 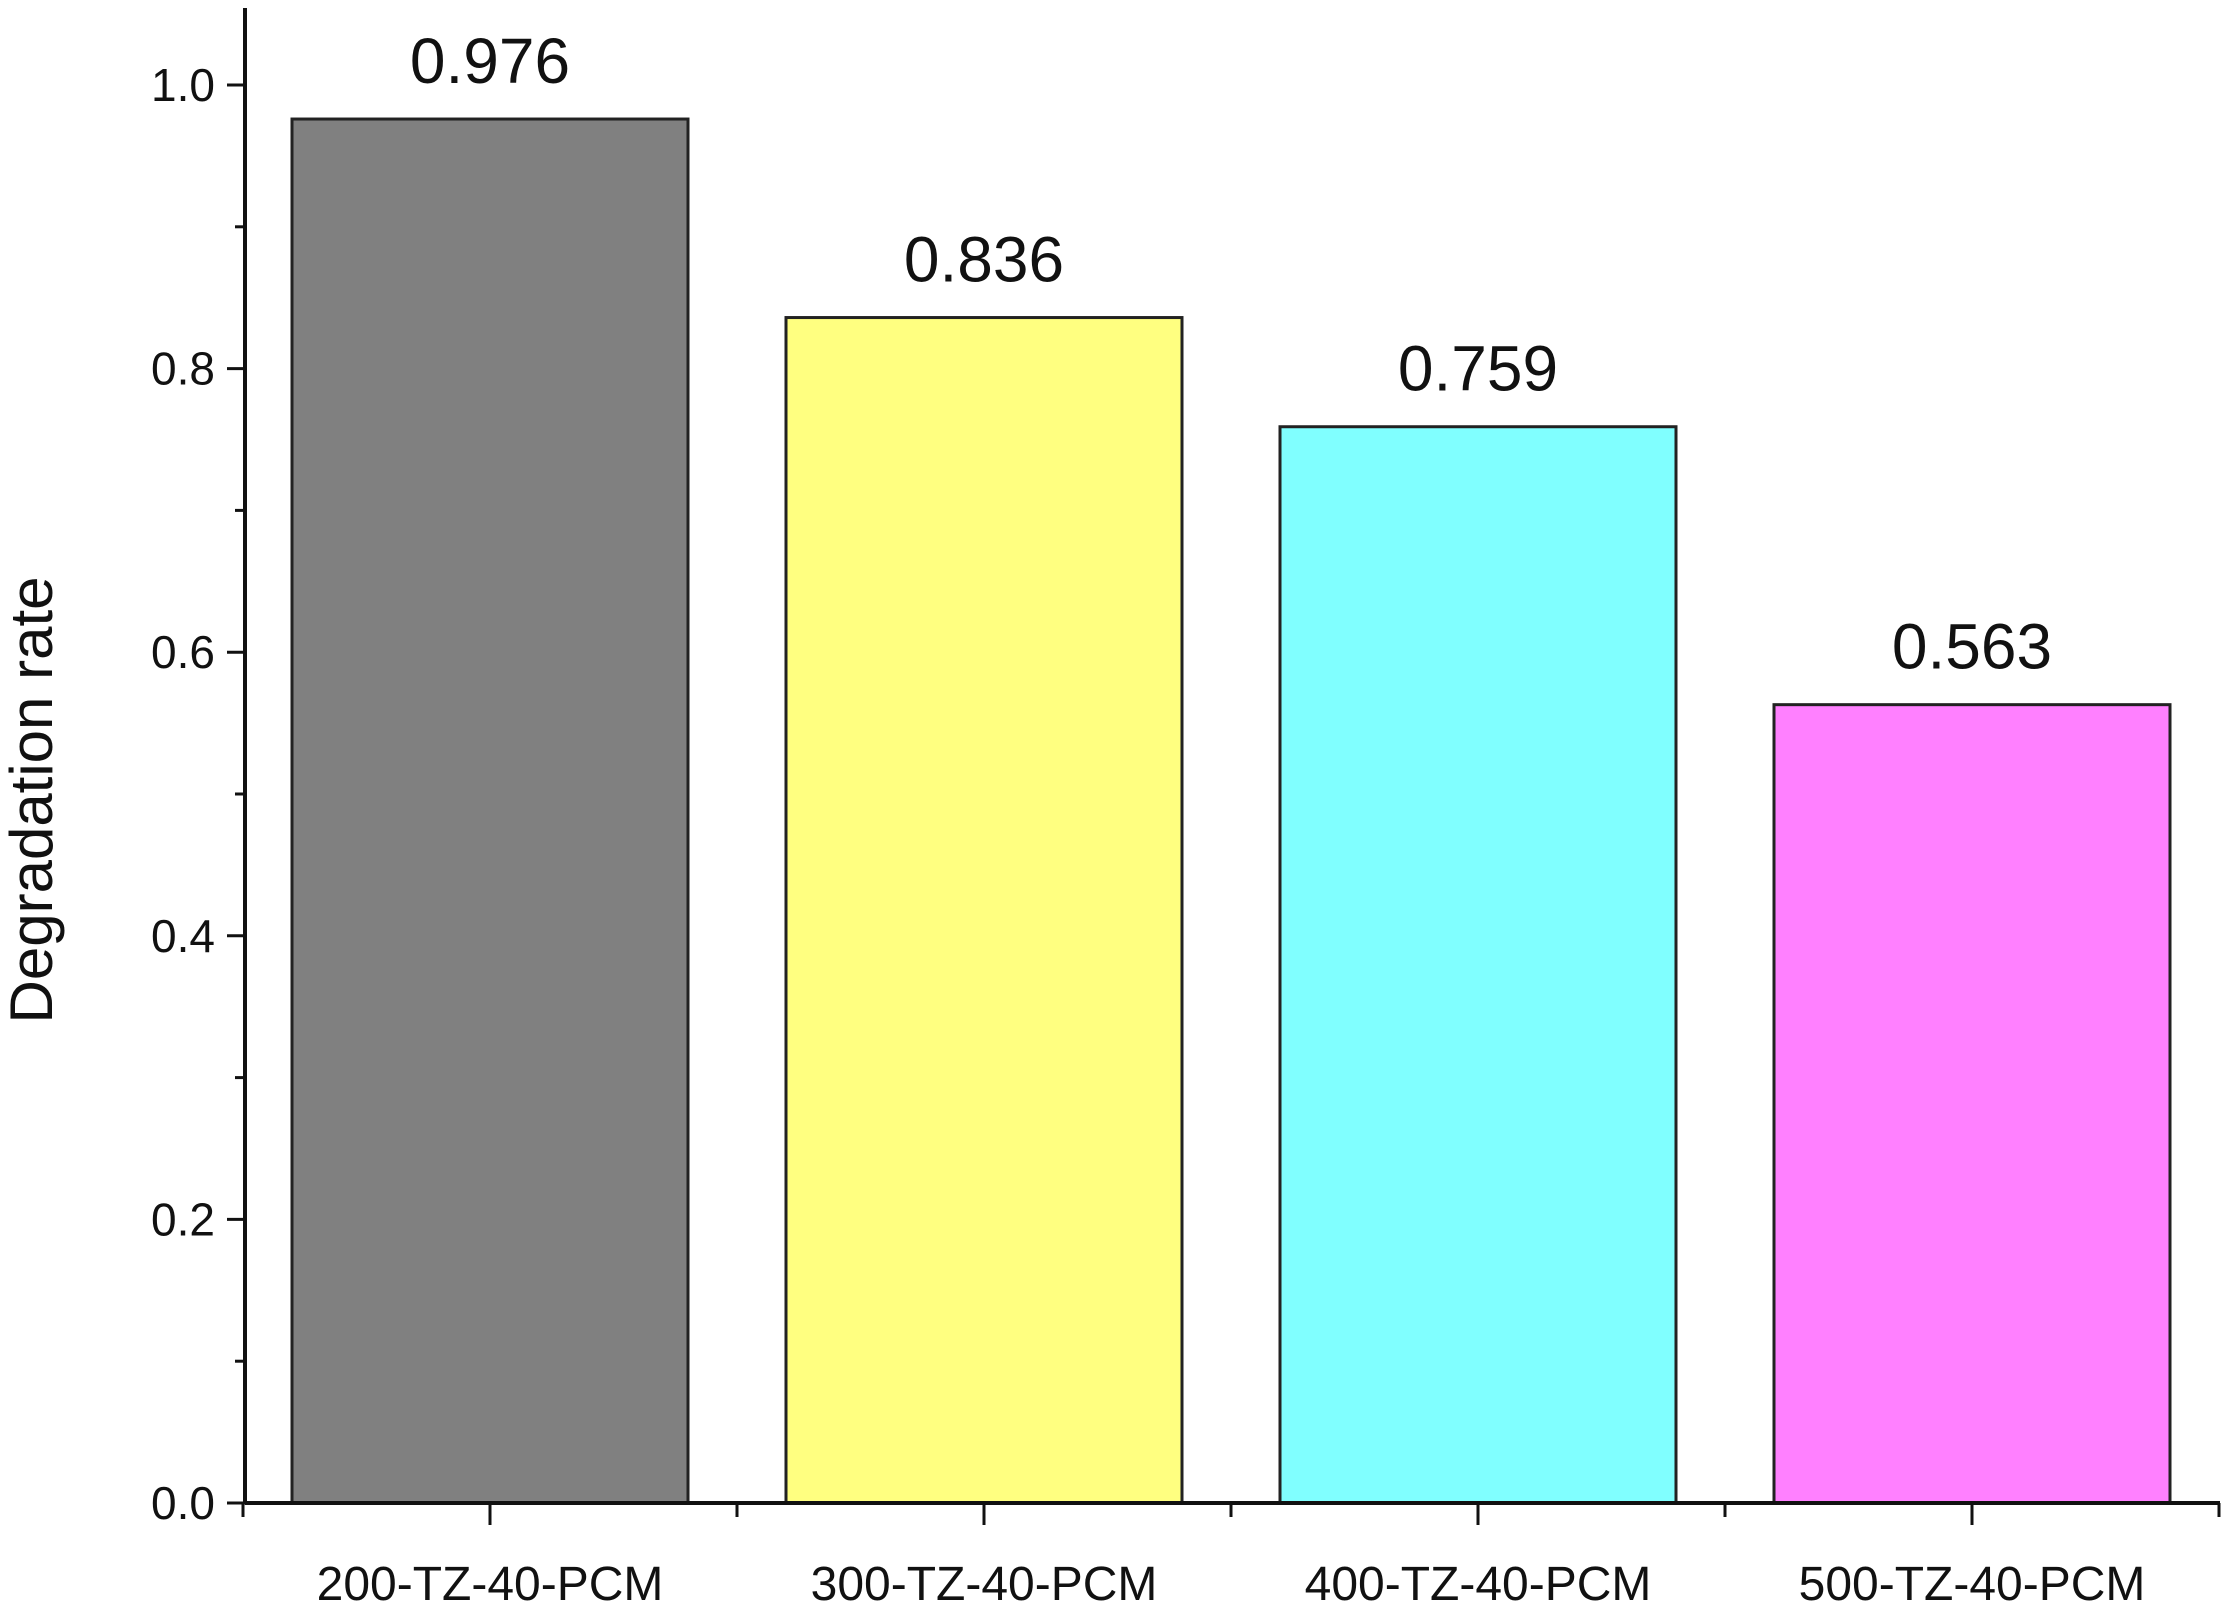 I want to click on value-label-200-tz-40-pcm: 0.976, so click(x=490, y=61).